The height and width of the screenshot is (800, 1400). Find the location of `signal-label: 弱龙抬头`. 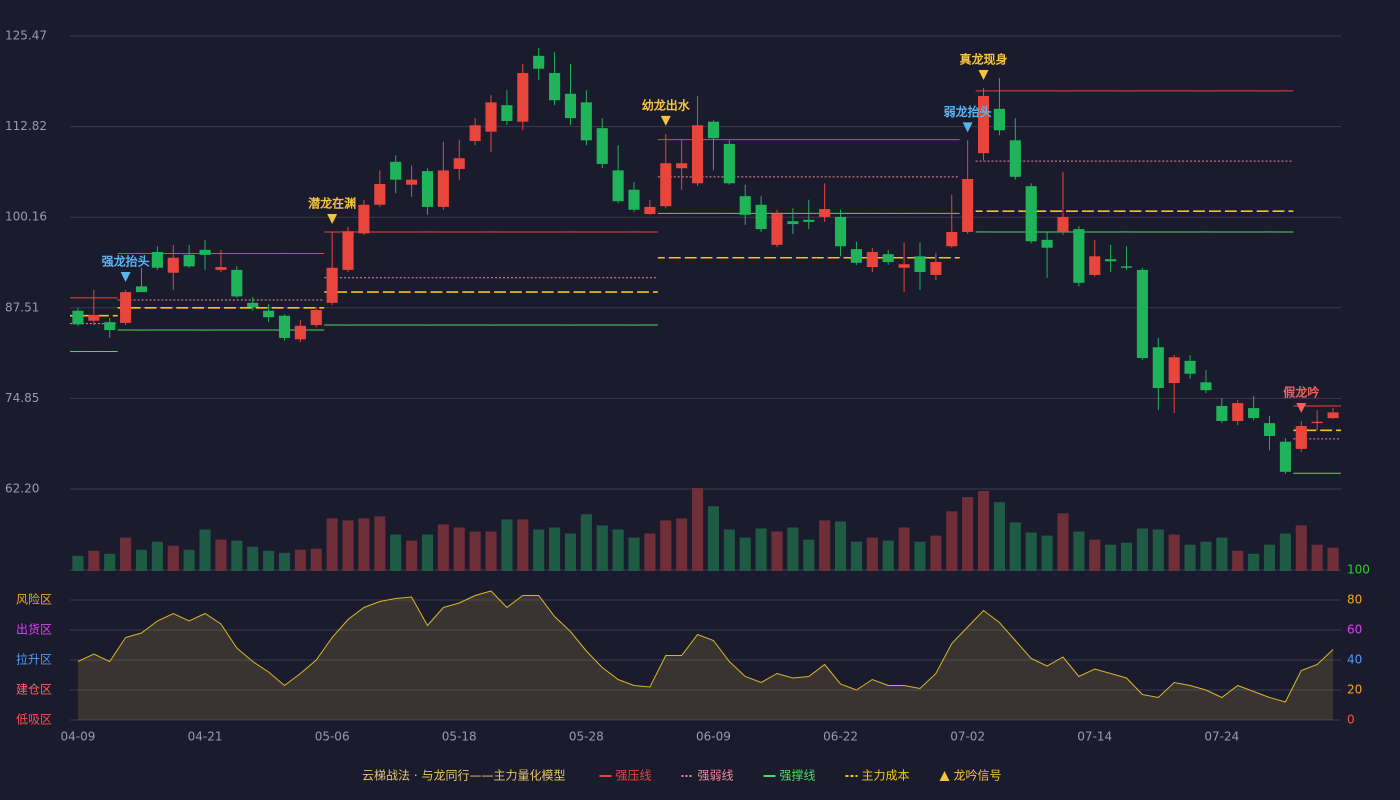

signal-label: 弱龙抬头 is located at coordinates (968, 111).